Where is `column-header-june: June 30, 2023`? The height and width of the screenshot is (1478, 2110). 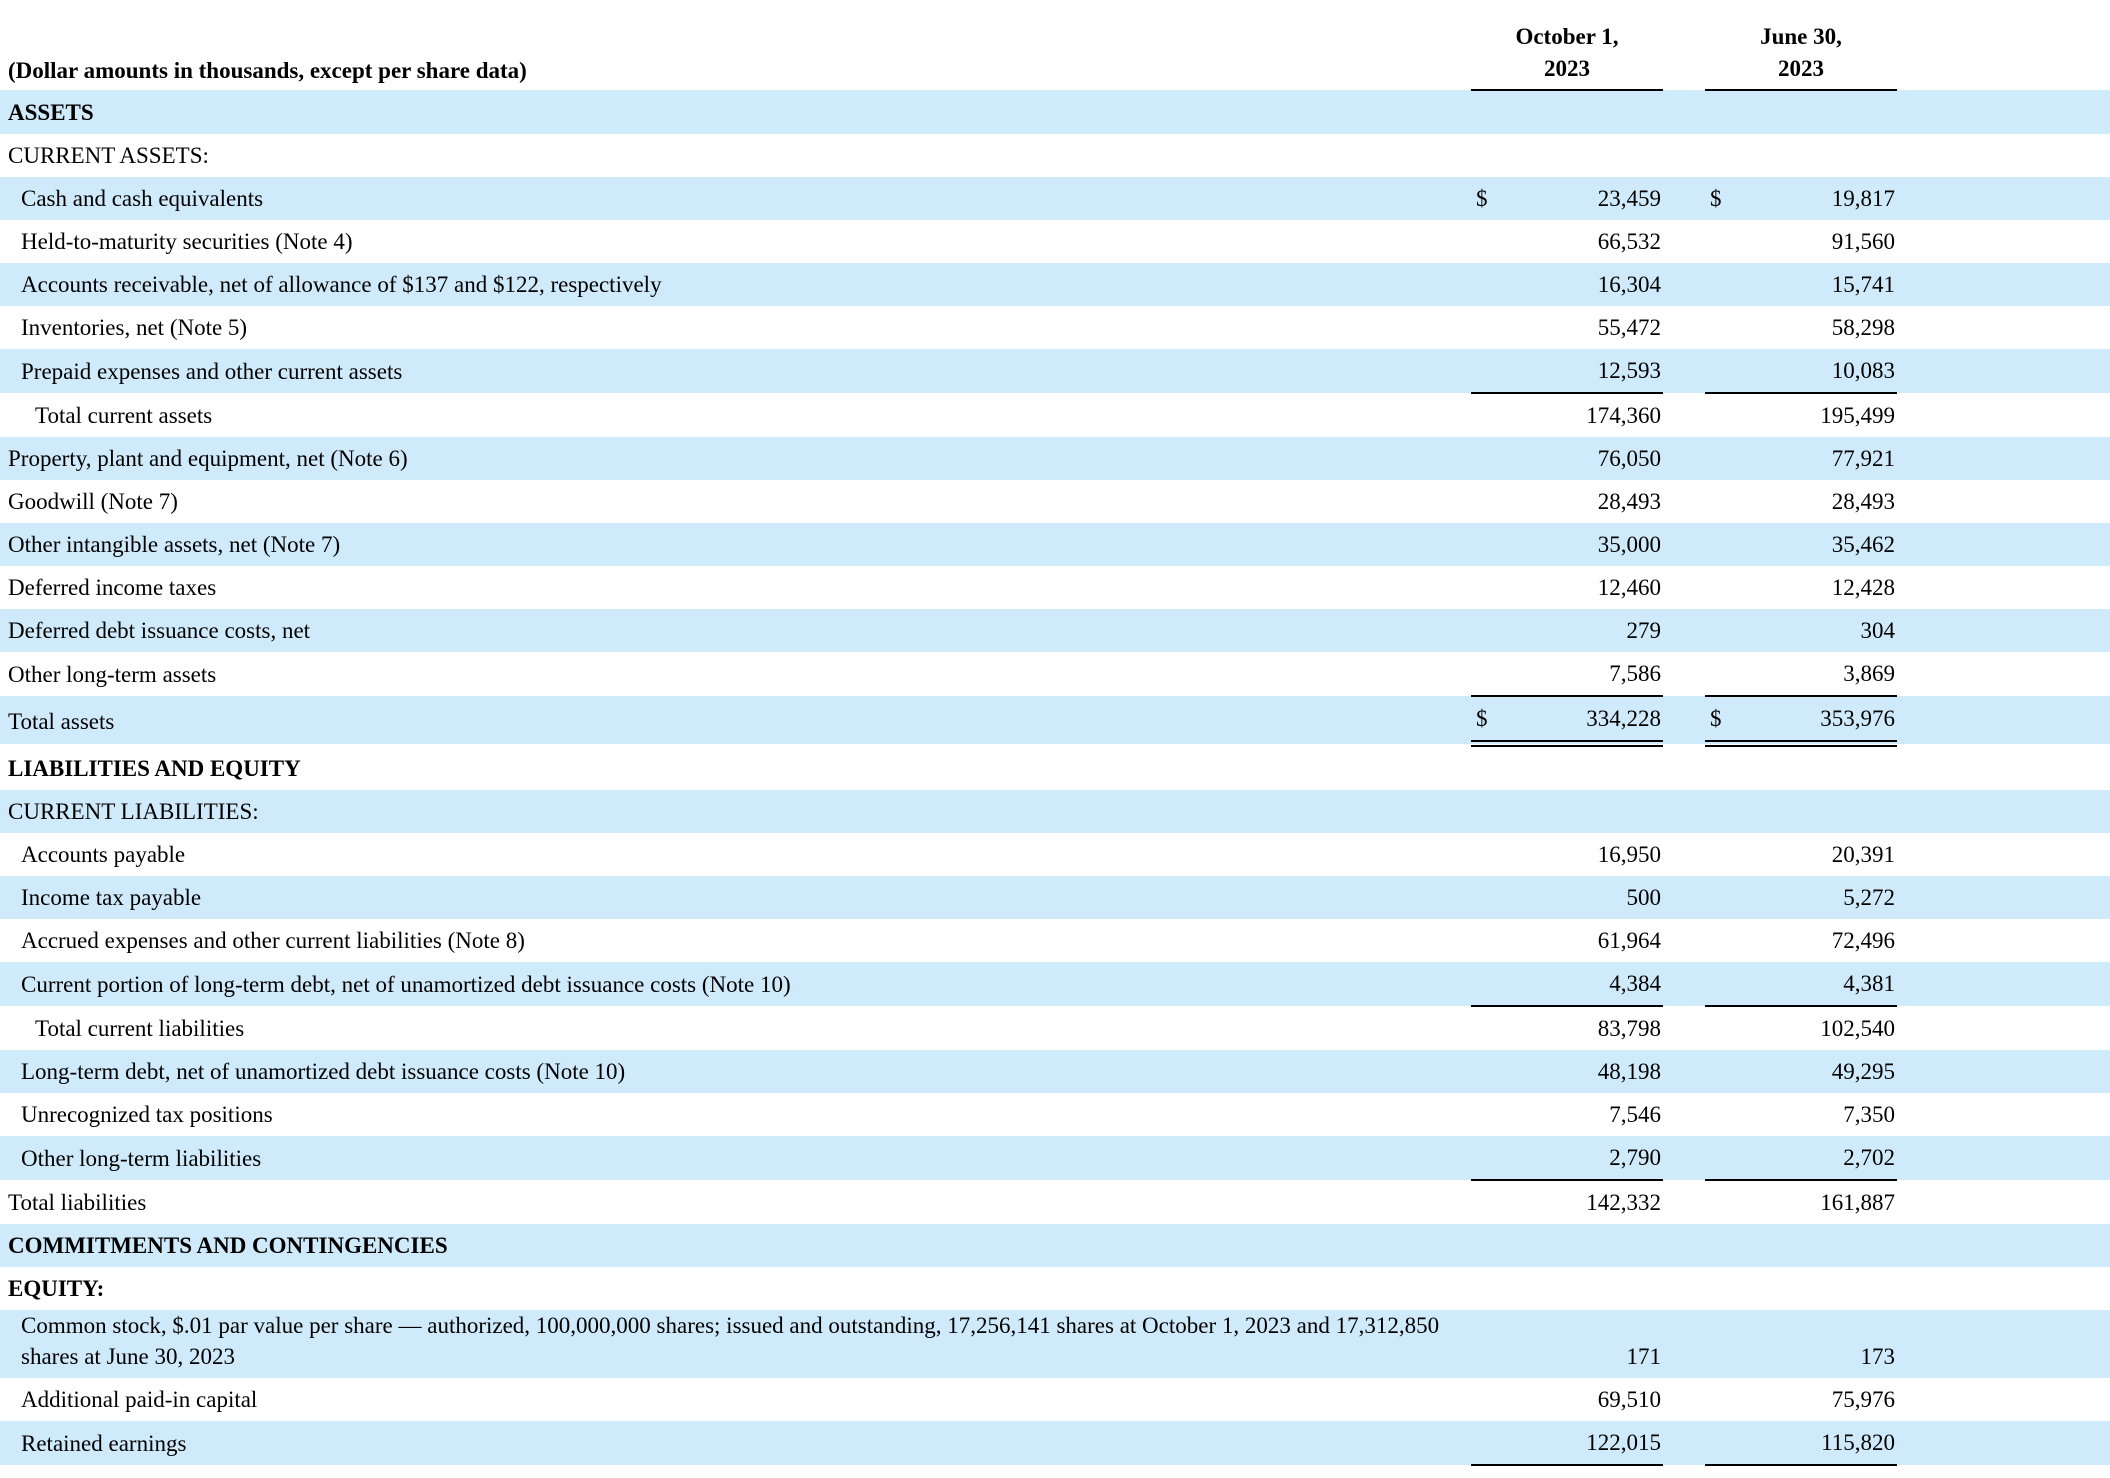 column-header-june: June 30, 2023 is located at coordinates (1800, 45).